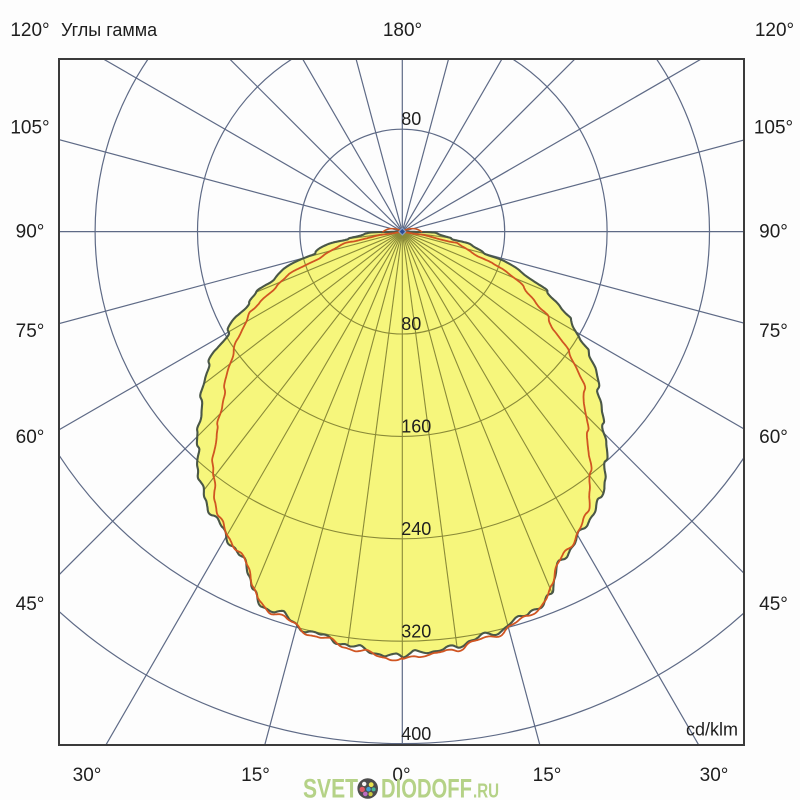 Image resolution: width=800 pixels, height=800 pixels. Describe the element at coordinates (330, 787) in the screenshot. I see `svg-text: SVET` at that location.